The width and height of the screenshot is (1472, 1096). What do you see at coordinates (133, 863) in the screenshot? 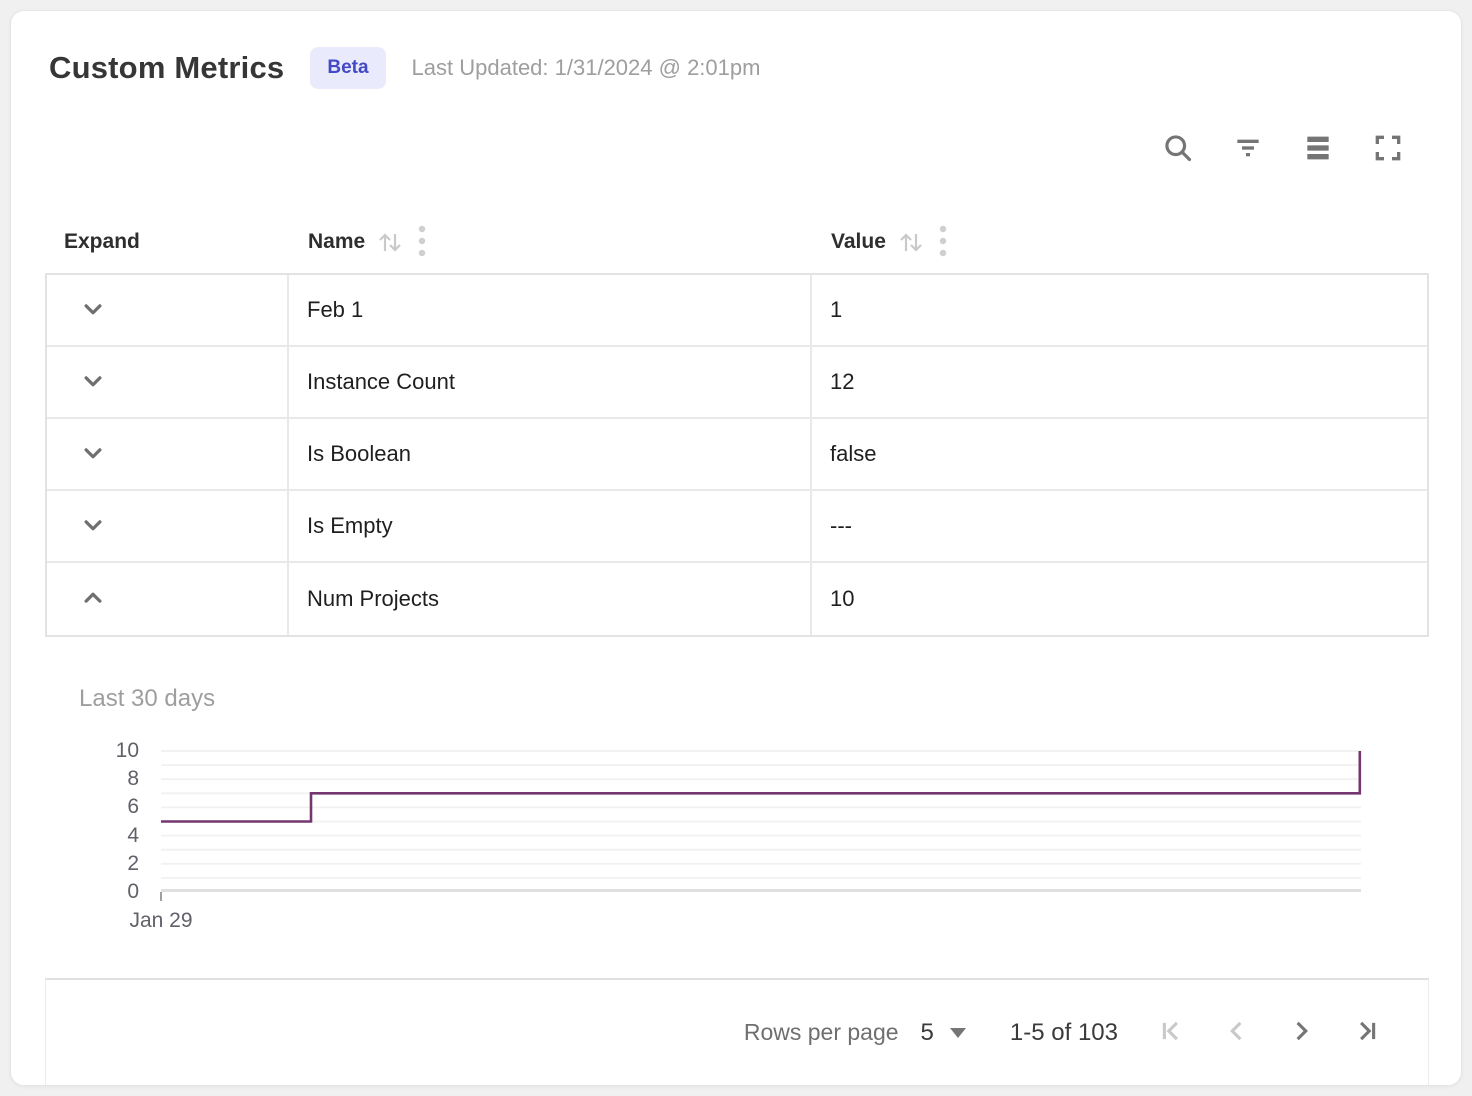
I see `chart-y-tick-label: 2` at bounding box center [133, 863].